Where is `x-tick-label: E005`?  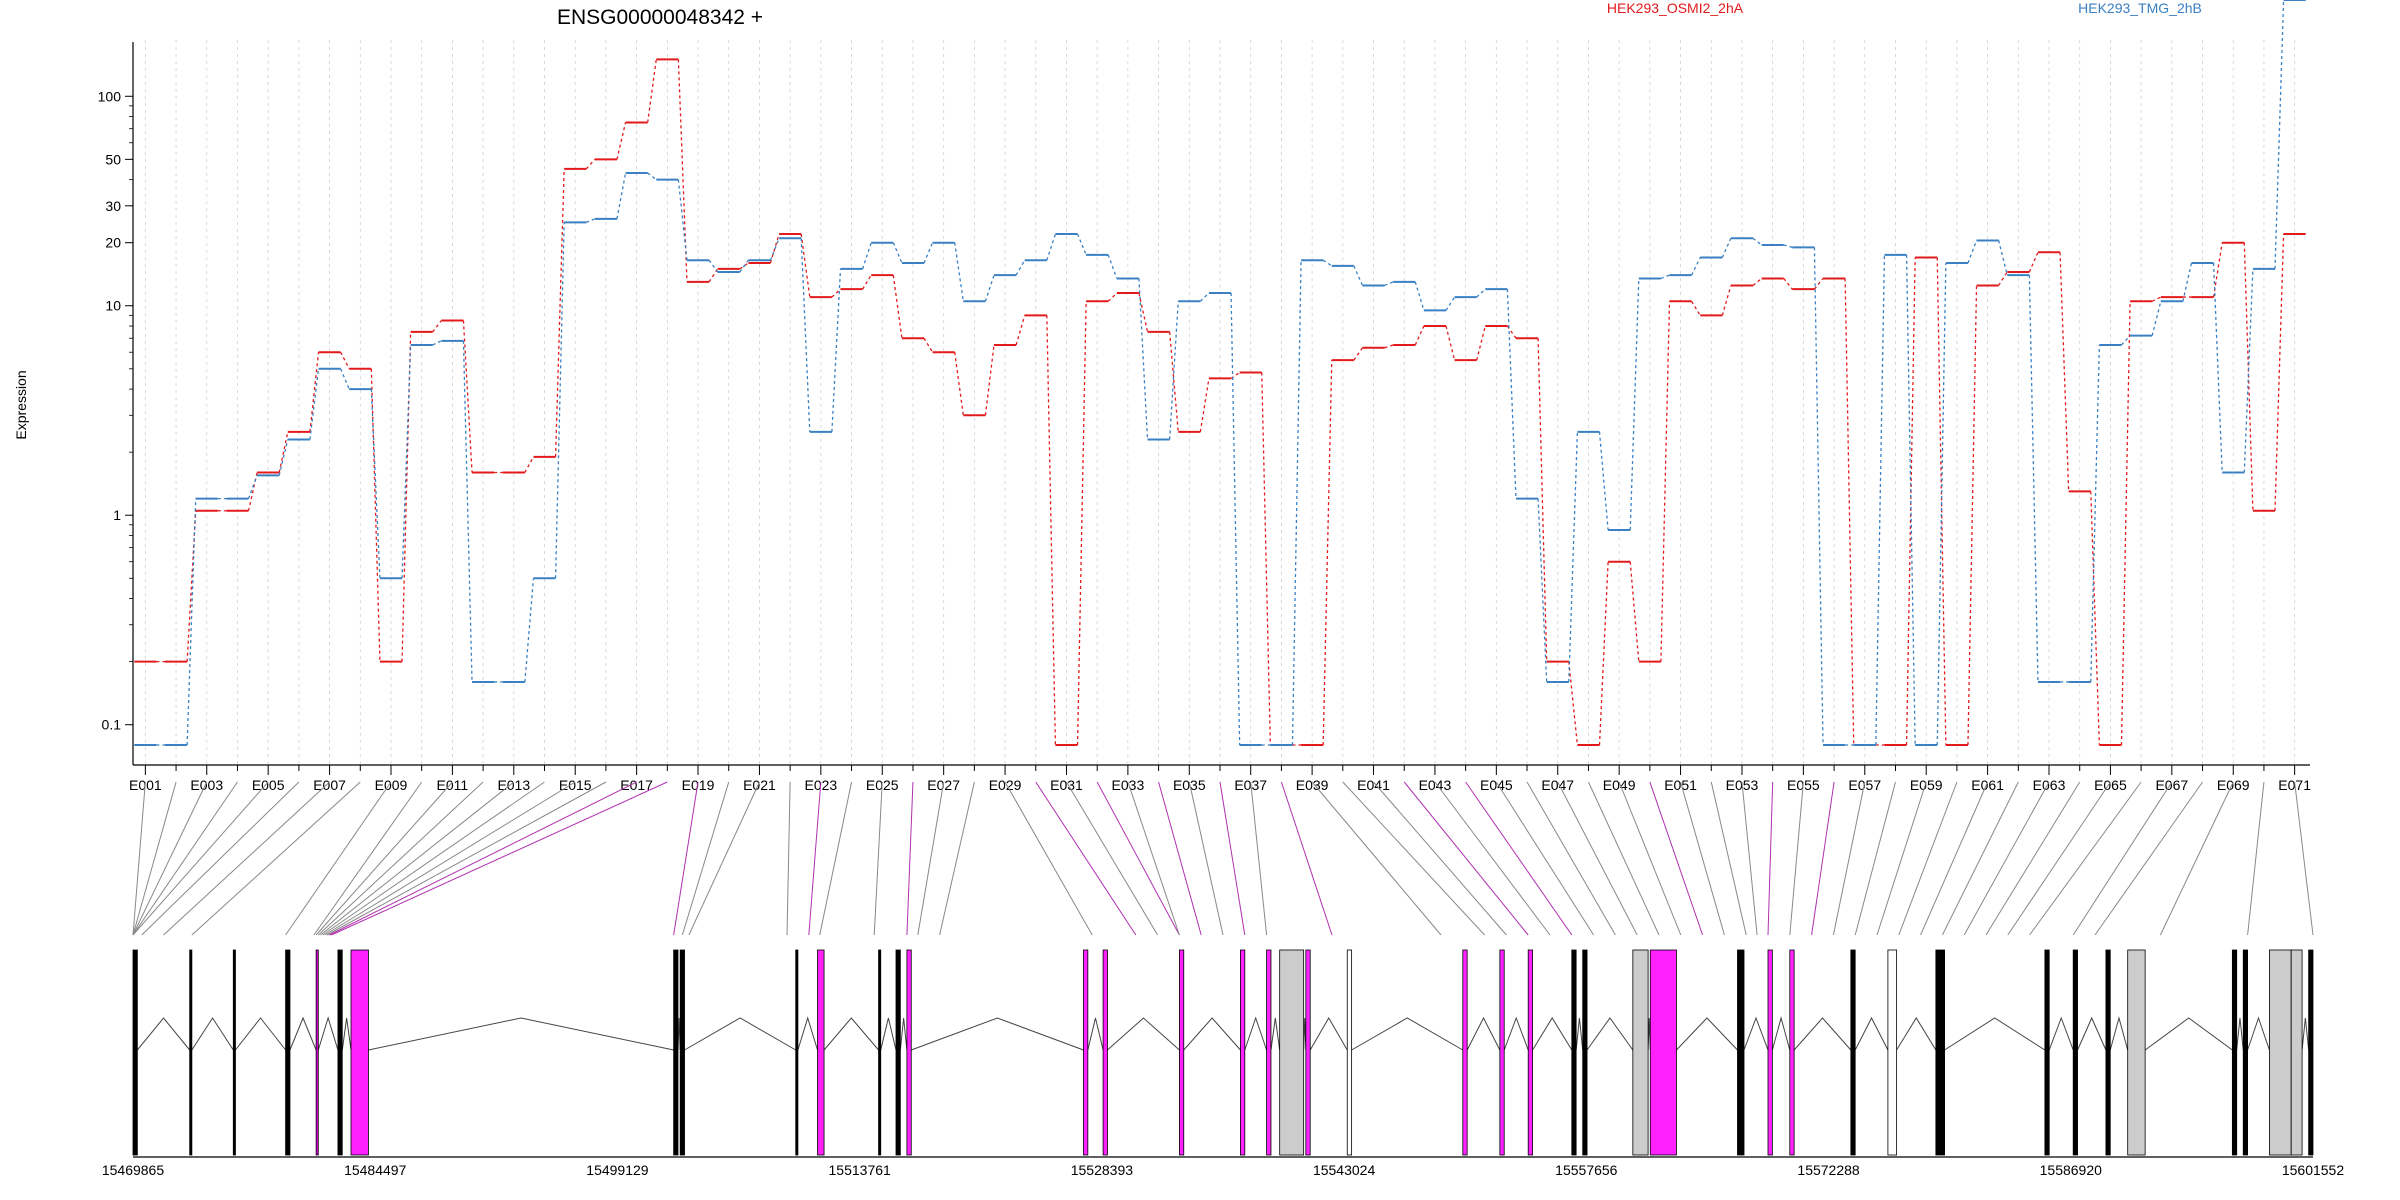
x-tick-label: E005 is located at coordinates (268, 785).